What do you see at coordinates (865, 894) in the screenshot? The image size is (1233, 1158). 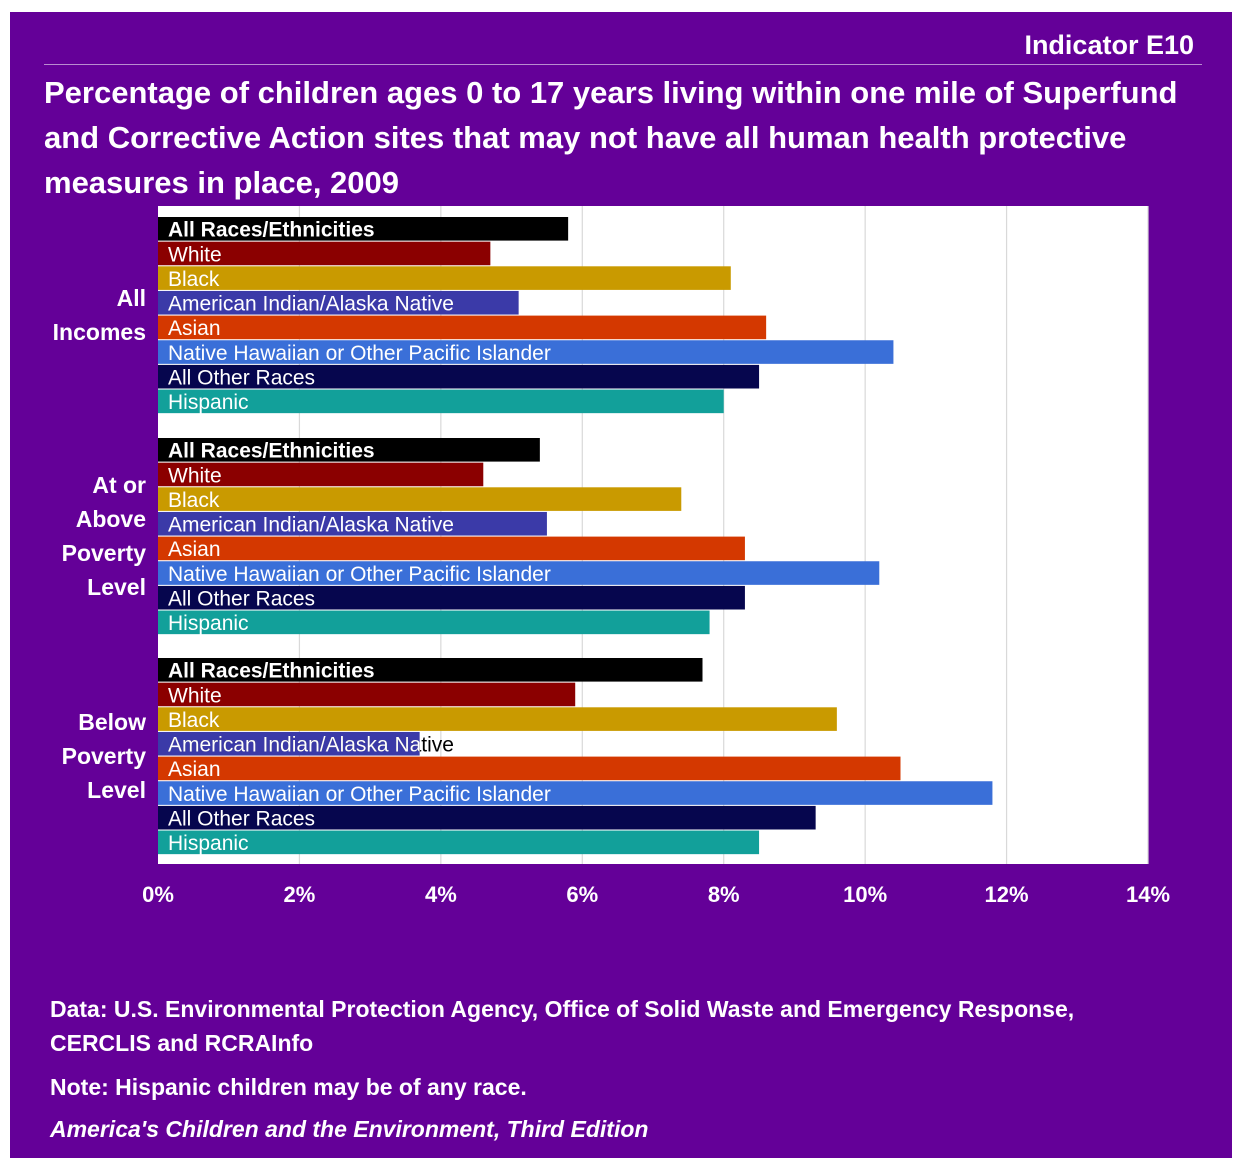 I see `x-tick-label: 10%` at bounding box center [865, 894].